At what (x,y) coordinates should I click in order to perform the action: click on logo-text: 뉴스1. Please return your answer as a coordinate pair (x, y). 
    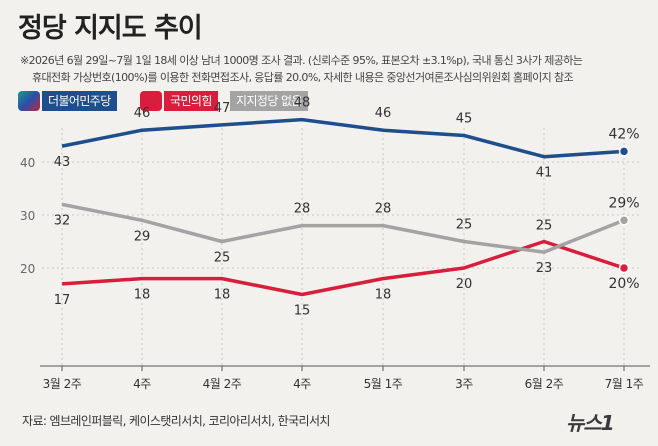
    Looking at the image, I should click on (590, 423).